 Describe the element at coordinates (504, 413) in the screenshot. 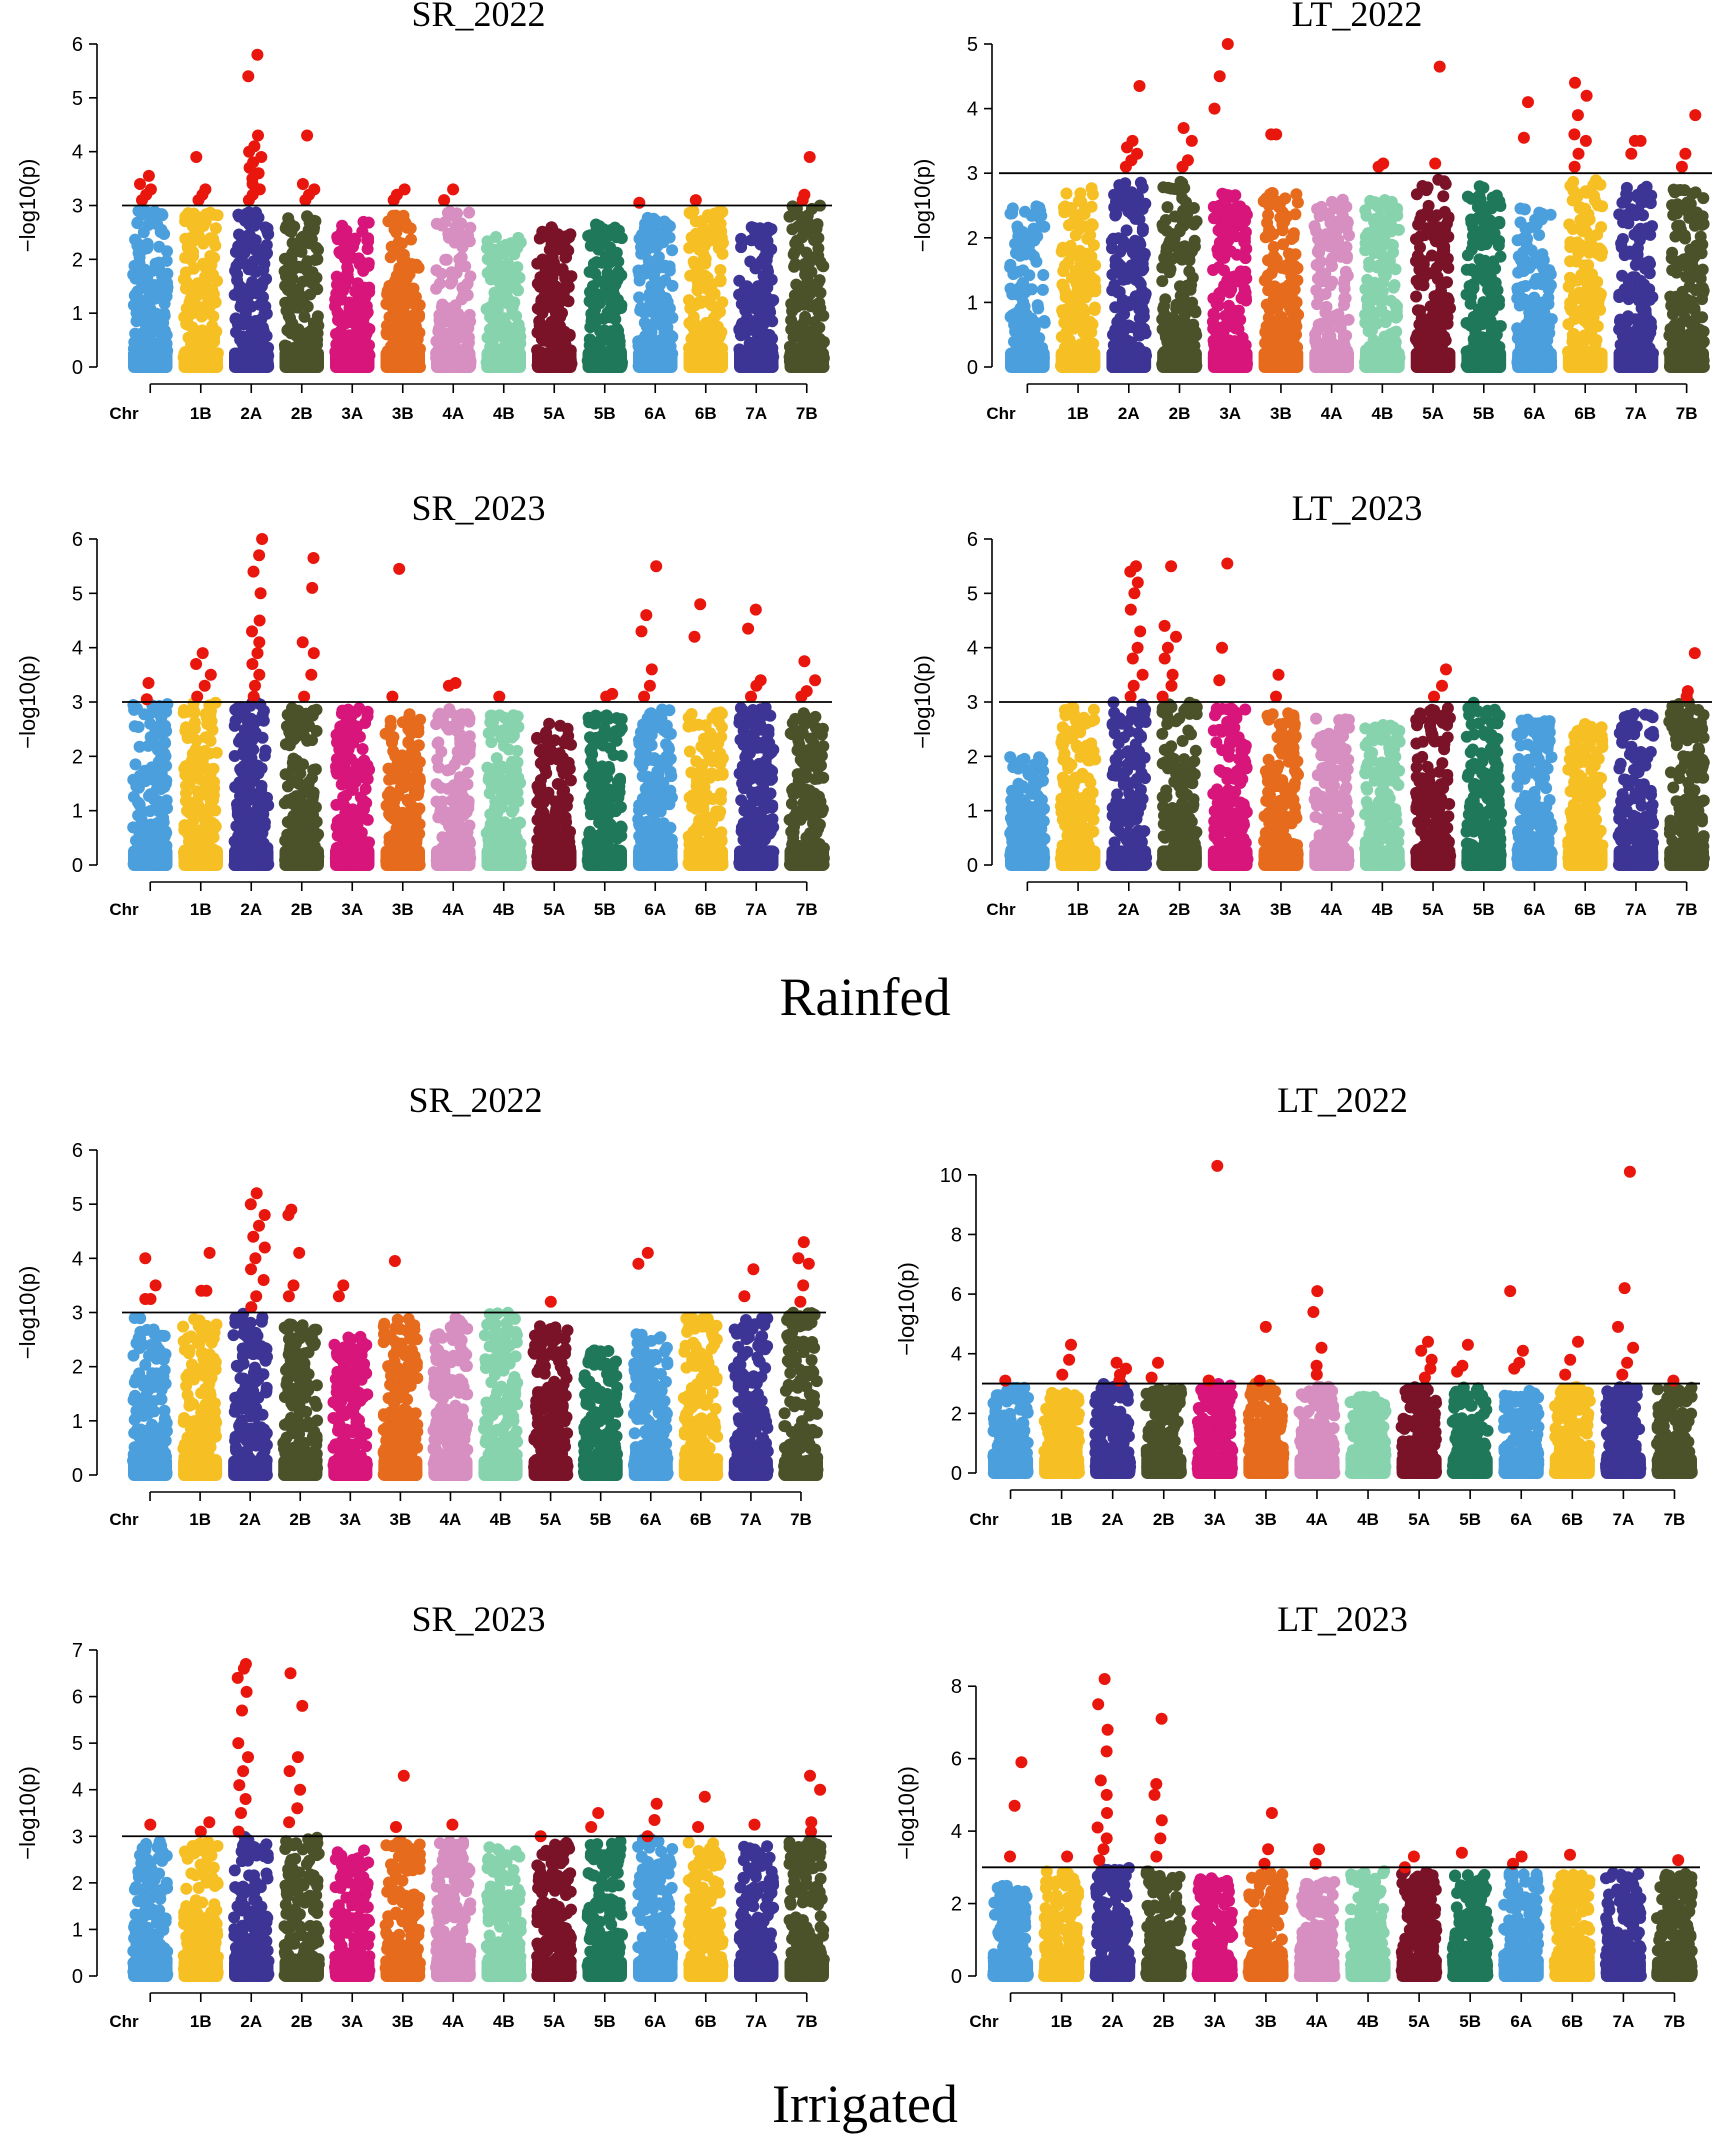

I see `x-tick-label: 4B` at that location.